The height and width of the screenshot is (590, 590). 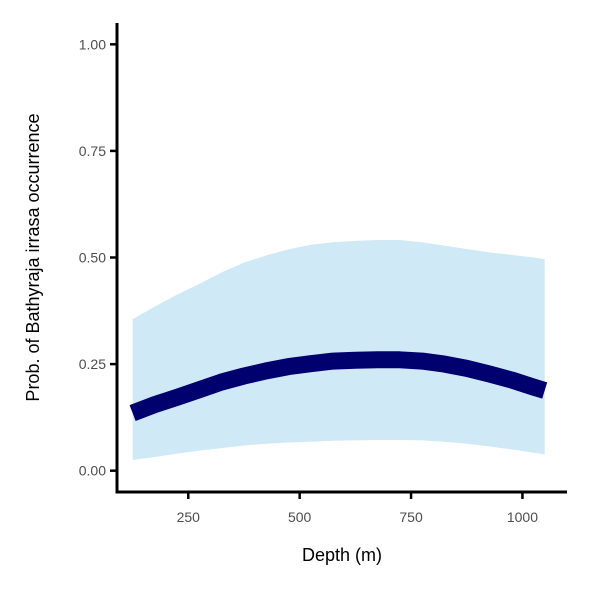 What do you see at coordinates (338, 386) in the screenshot?
I see `fit-line` at bounding box center [338, 386].